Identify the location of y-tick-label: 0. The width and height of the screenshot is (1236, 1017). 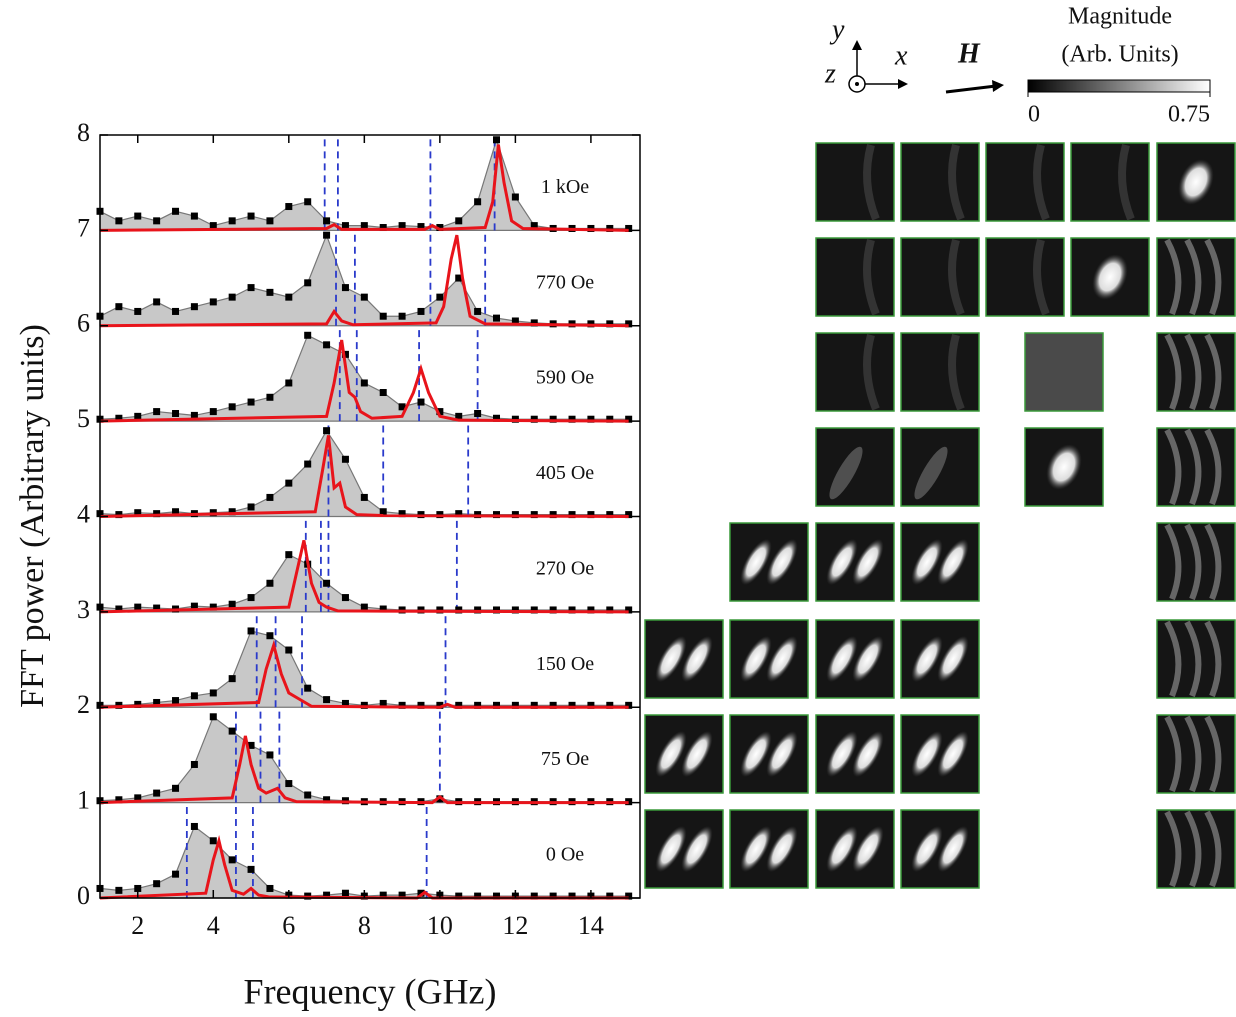
(83, 895).